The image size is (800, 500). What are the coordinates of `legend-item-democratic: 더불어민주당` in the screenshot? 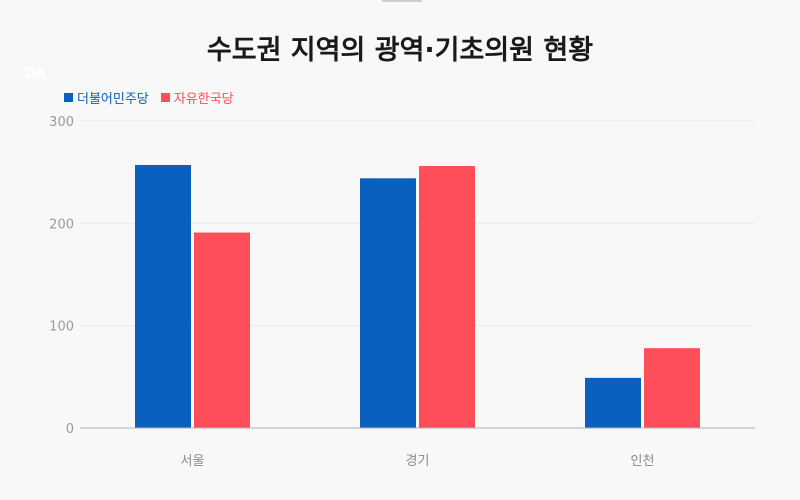 It's located at (106, 97).